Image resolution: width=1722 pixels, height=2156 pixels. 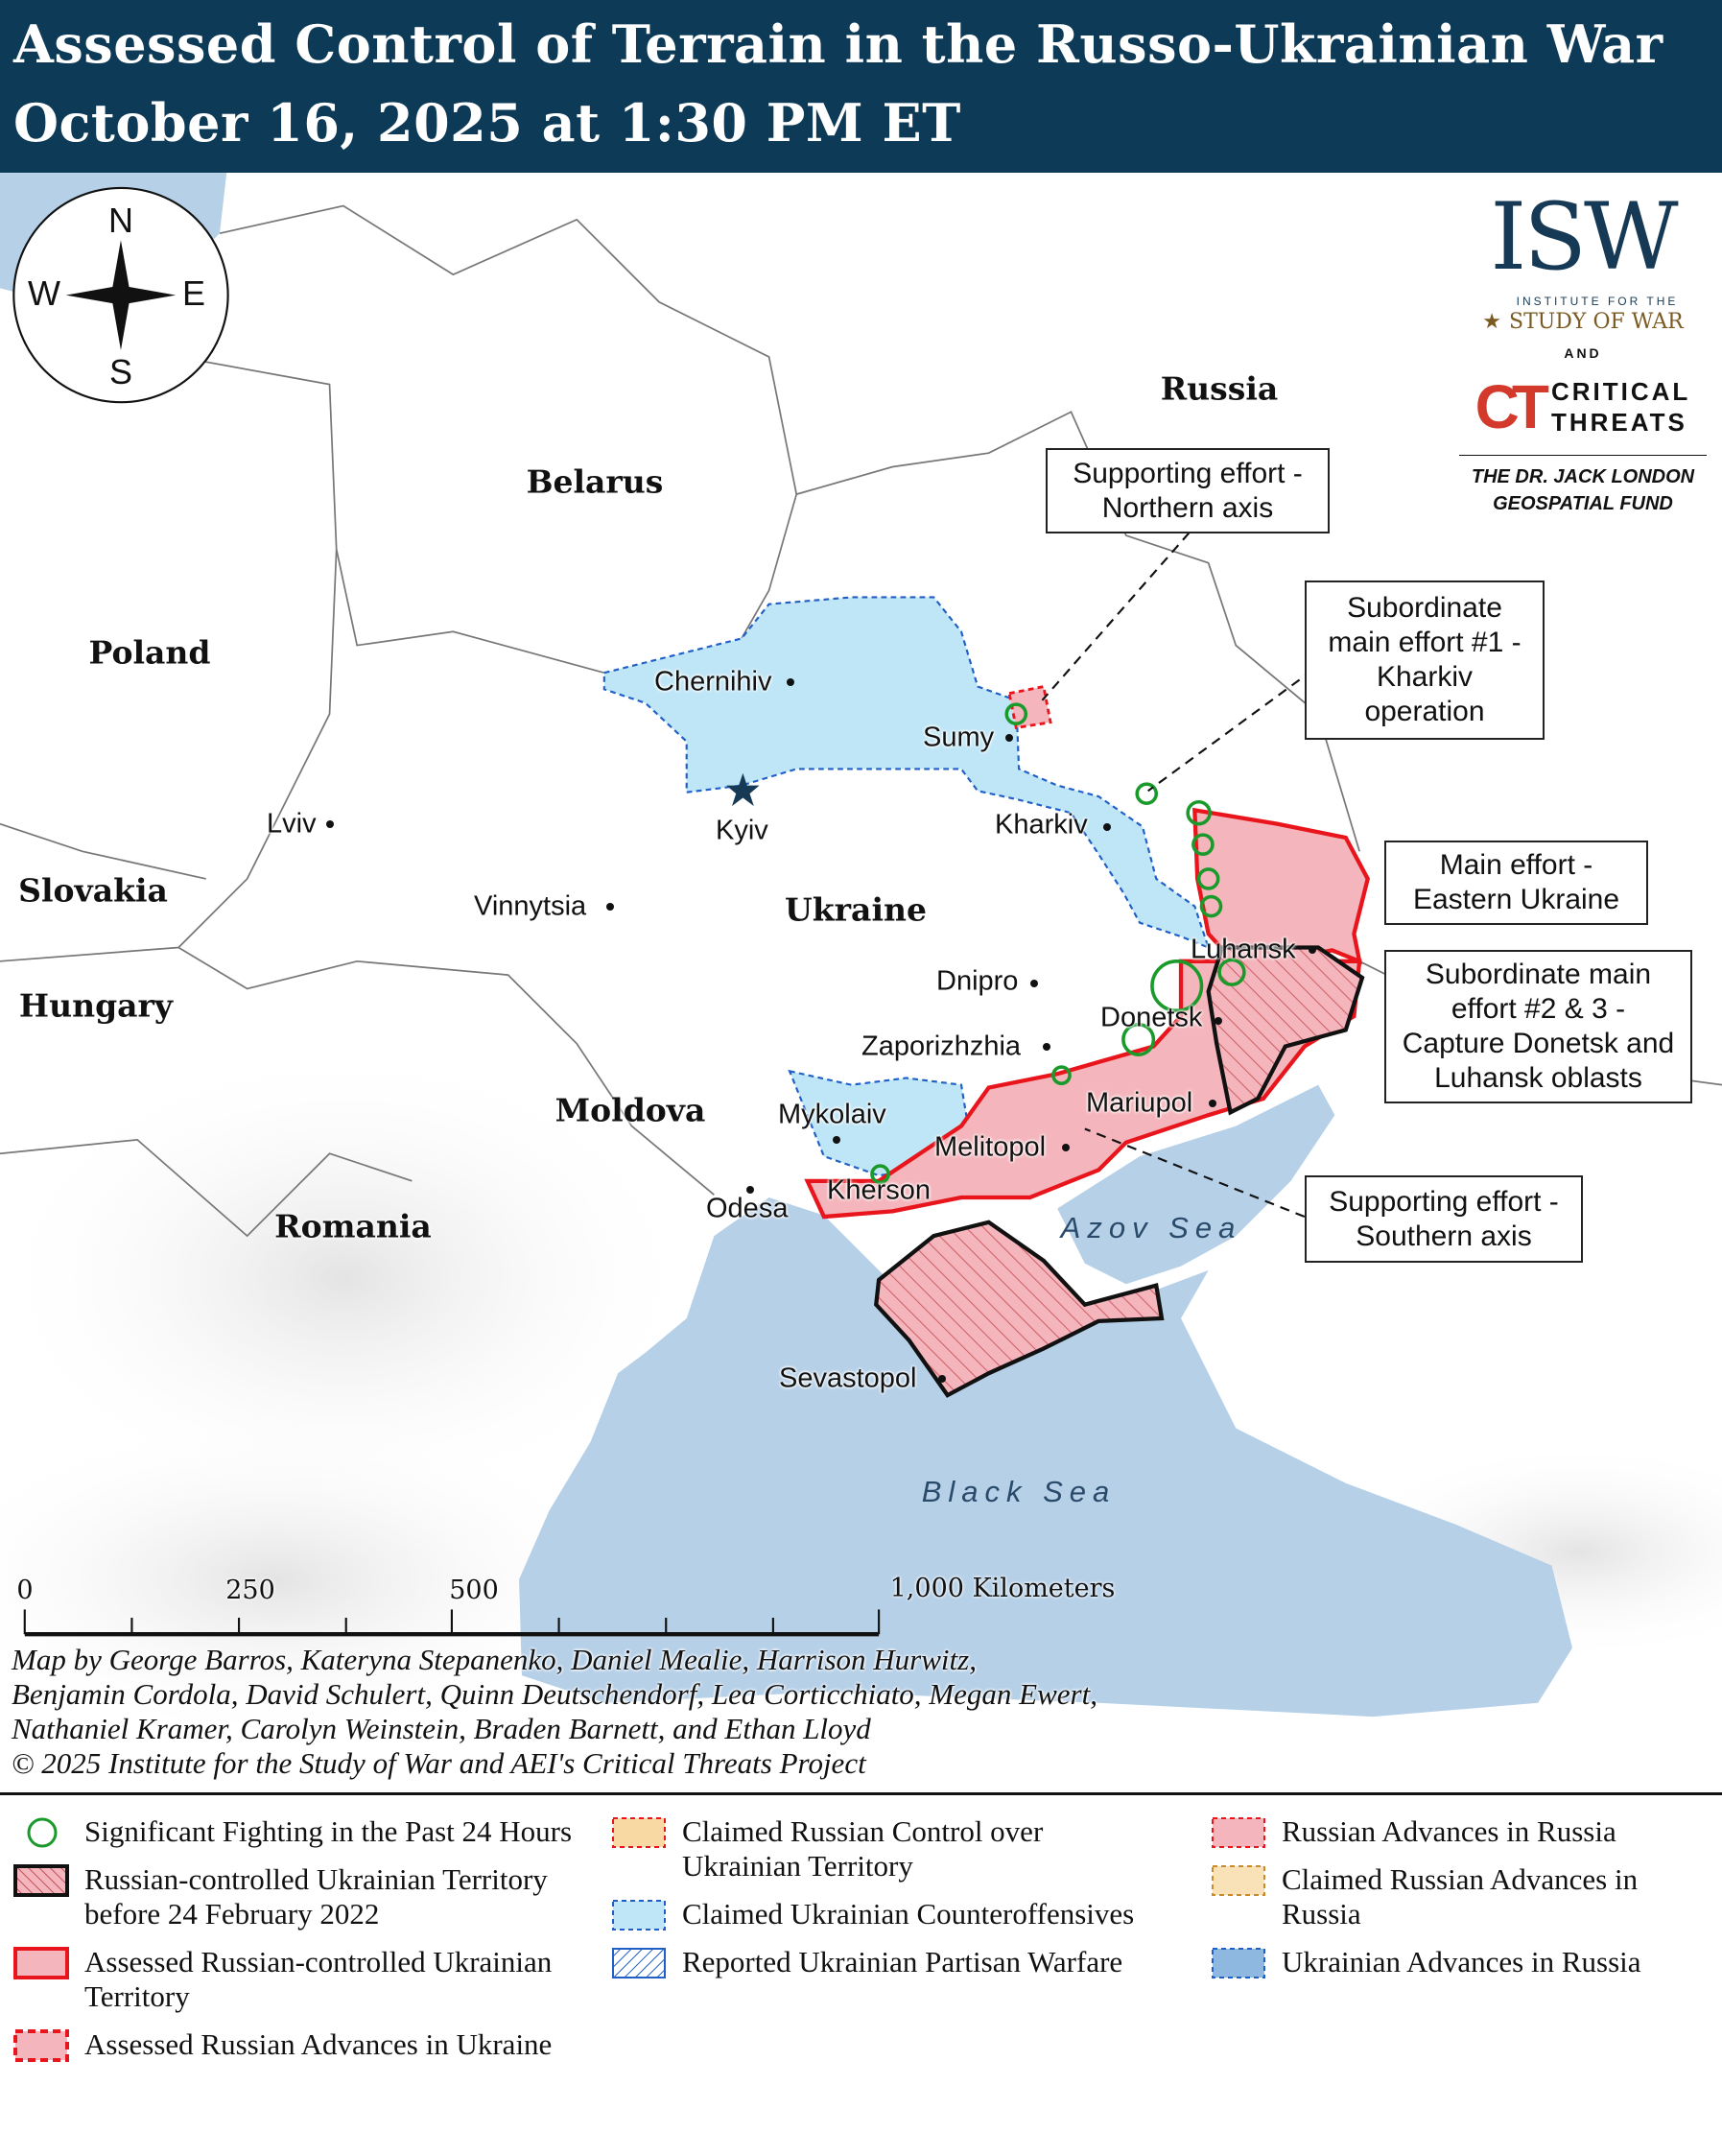 I want to click on scale-label-1000: 1,000 Kilometers, so click(x=1002, y=1588).